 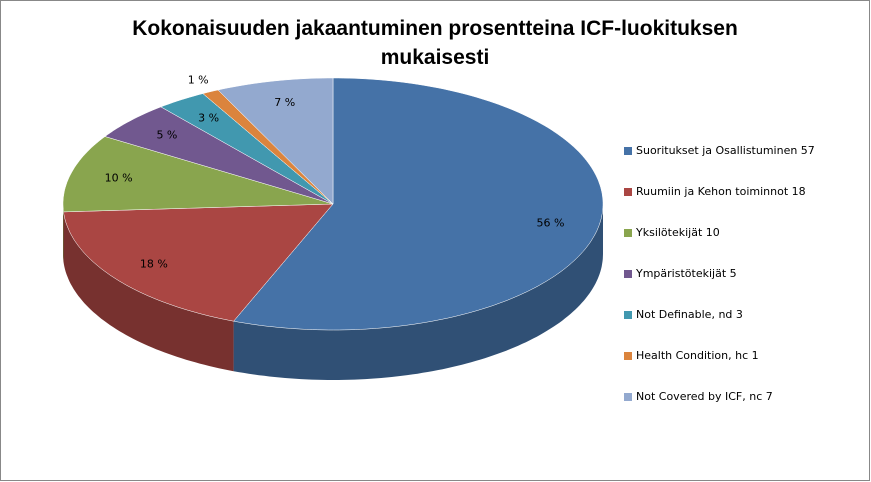 I want to click on legend-label: Ympäristötekijät 5, so click(x=686, y=273).